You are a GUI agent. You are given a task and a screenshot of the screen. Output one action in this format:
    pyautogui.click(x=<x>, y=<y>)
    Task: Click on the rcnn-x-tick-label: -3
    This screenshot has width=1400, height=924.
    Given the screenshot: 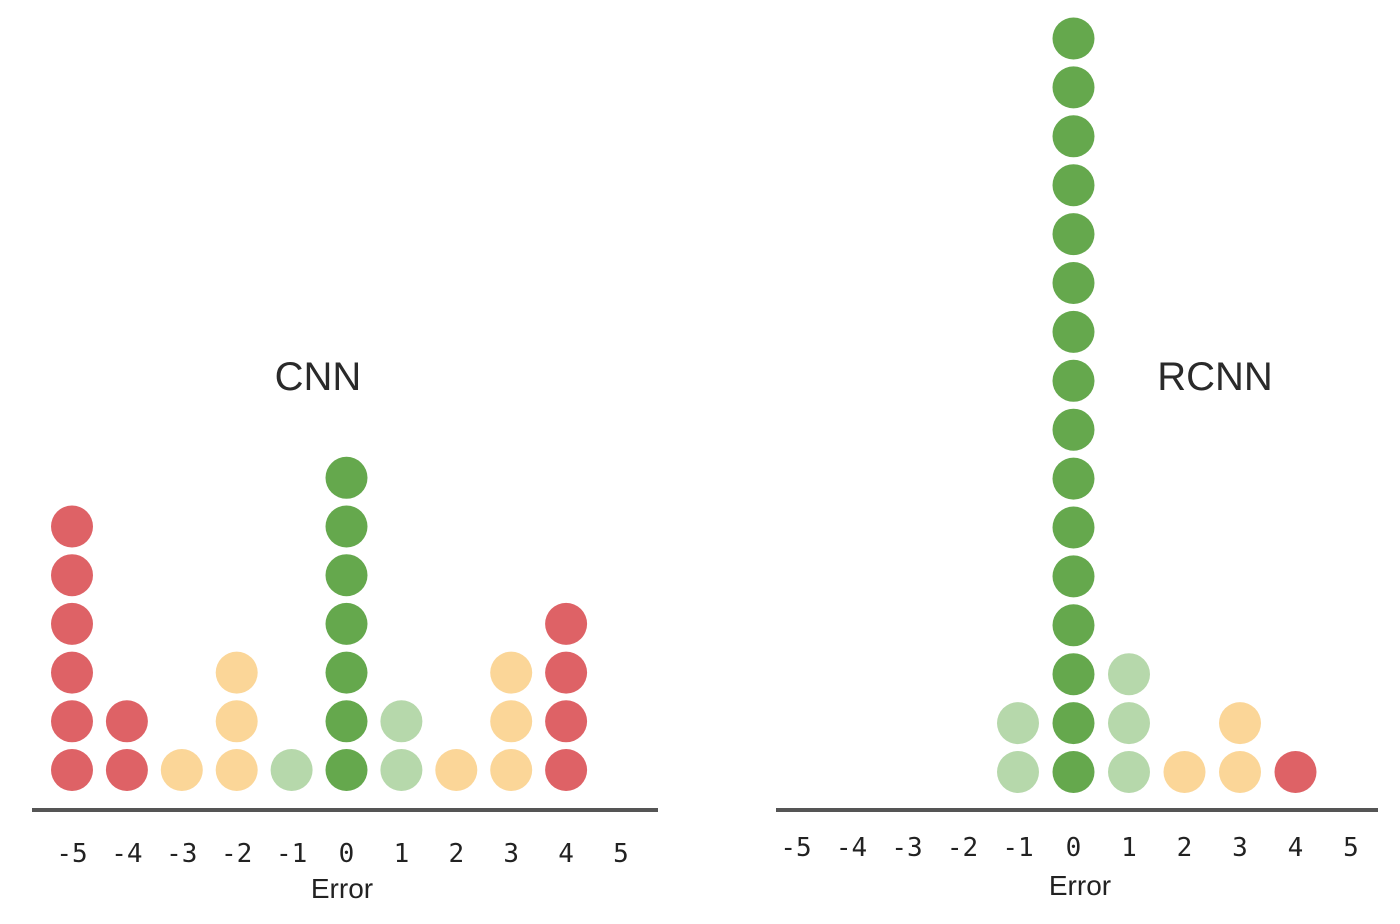 What is the action you would take?
    pyautogui.click(x=906, y=848)
    